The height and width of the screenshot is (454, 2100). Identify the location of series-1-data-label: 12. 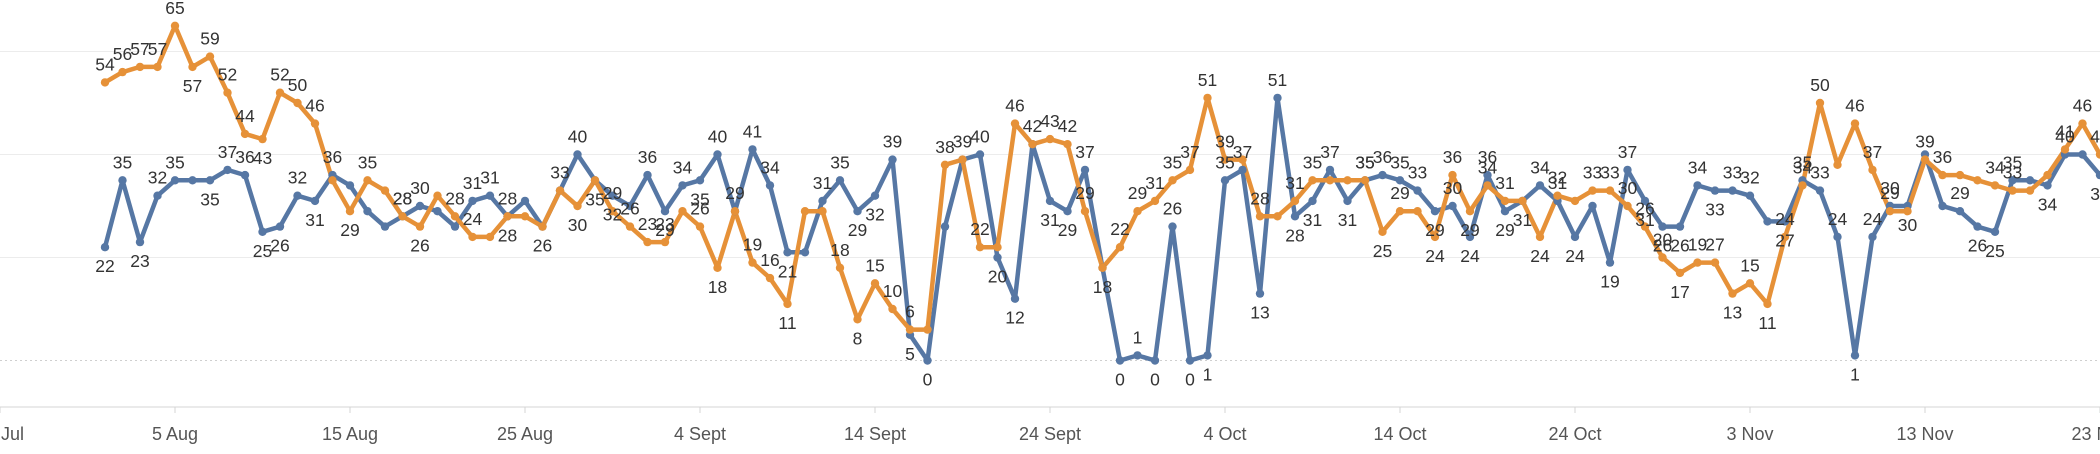
(1014, 318).